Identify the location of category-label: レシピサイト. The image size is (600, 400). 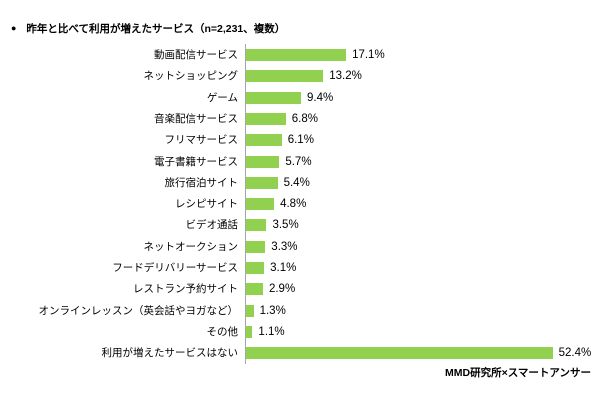
(206, 204).